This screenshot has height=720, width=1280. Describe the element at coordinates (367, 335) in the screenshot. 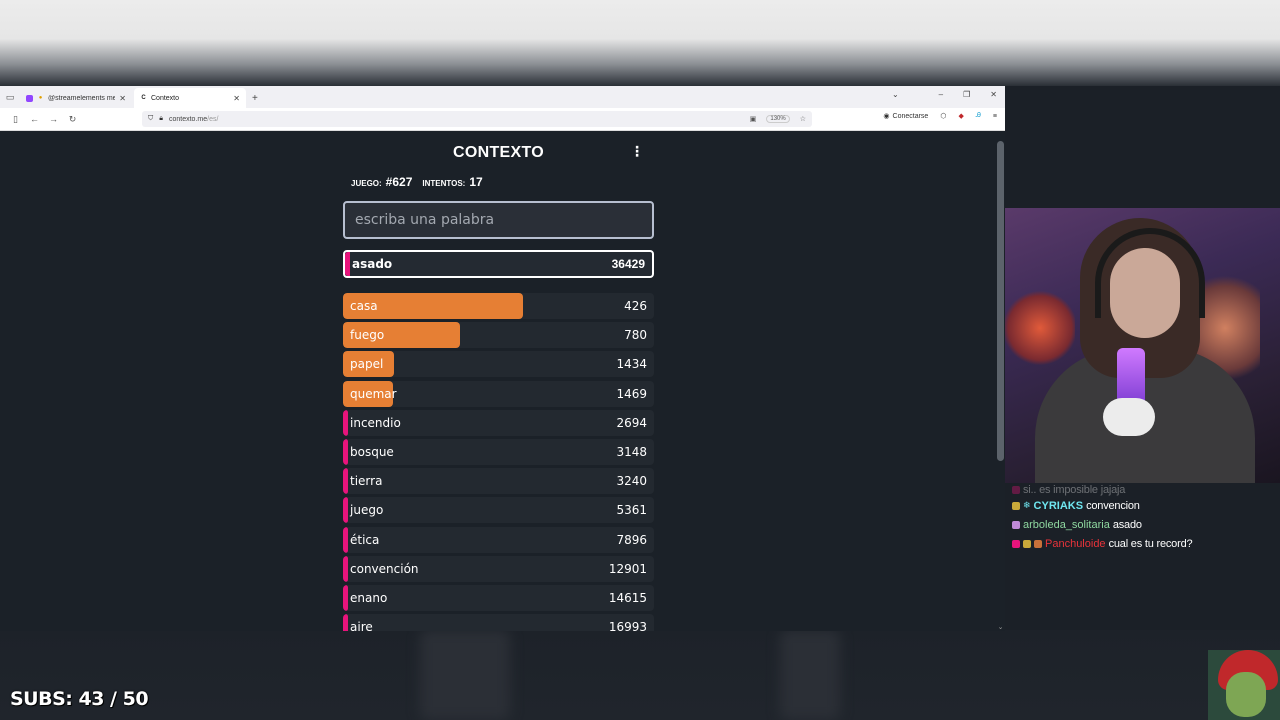

I see `guess-word: fuego` at that location.